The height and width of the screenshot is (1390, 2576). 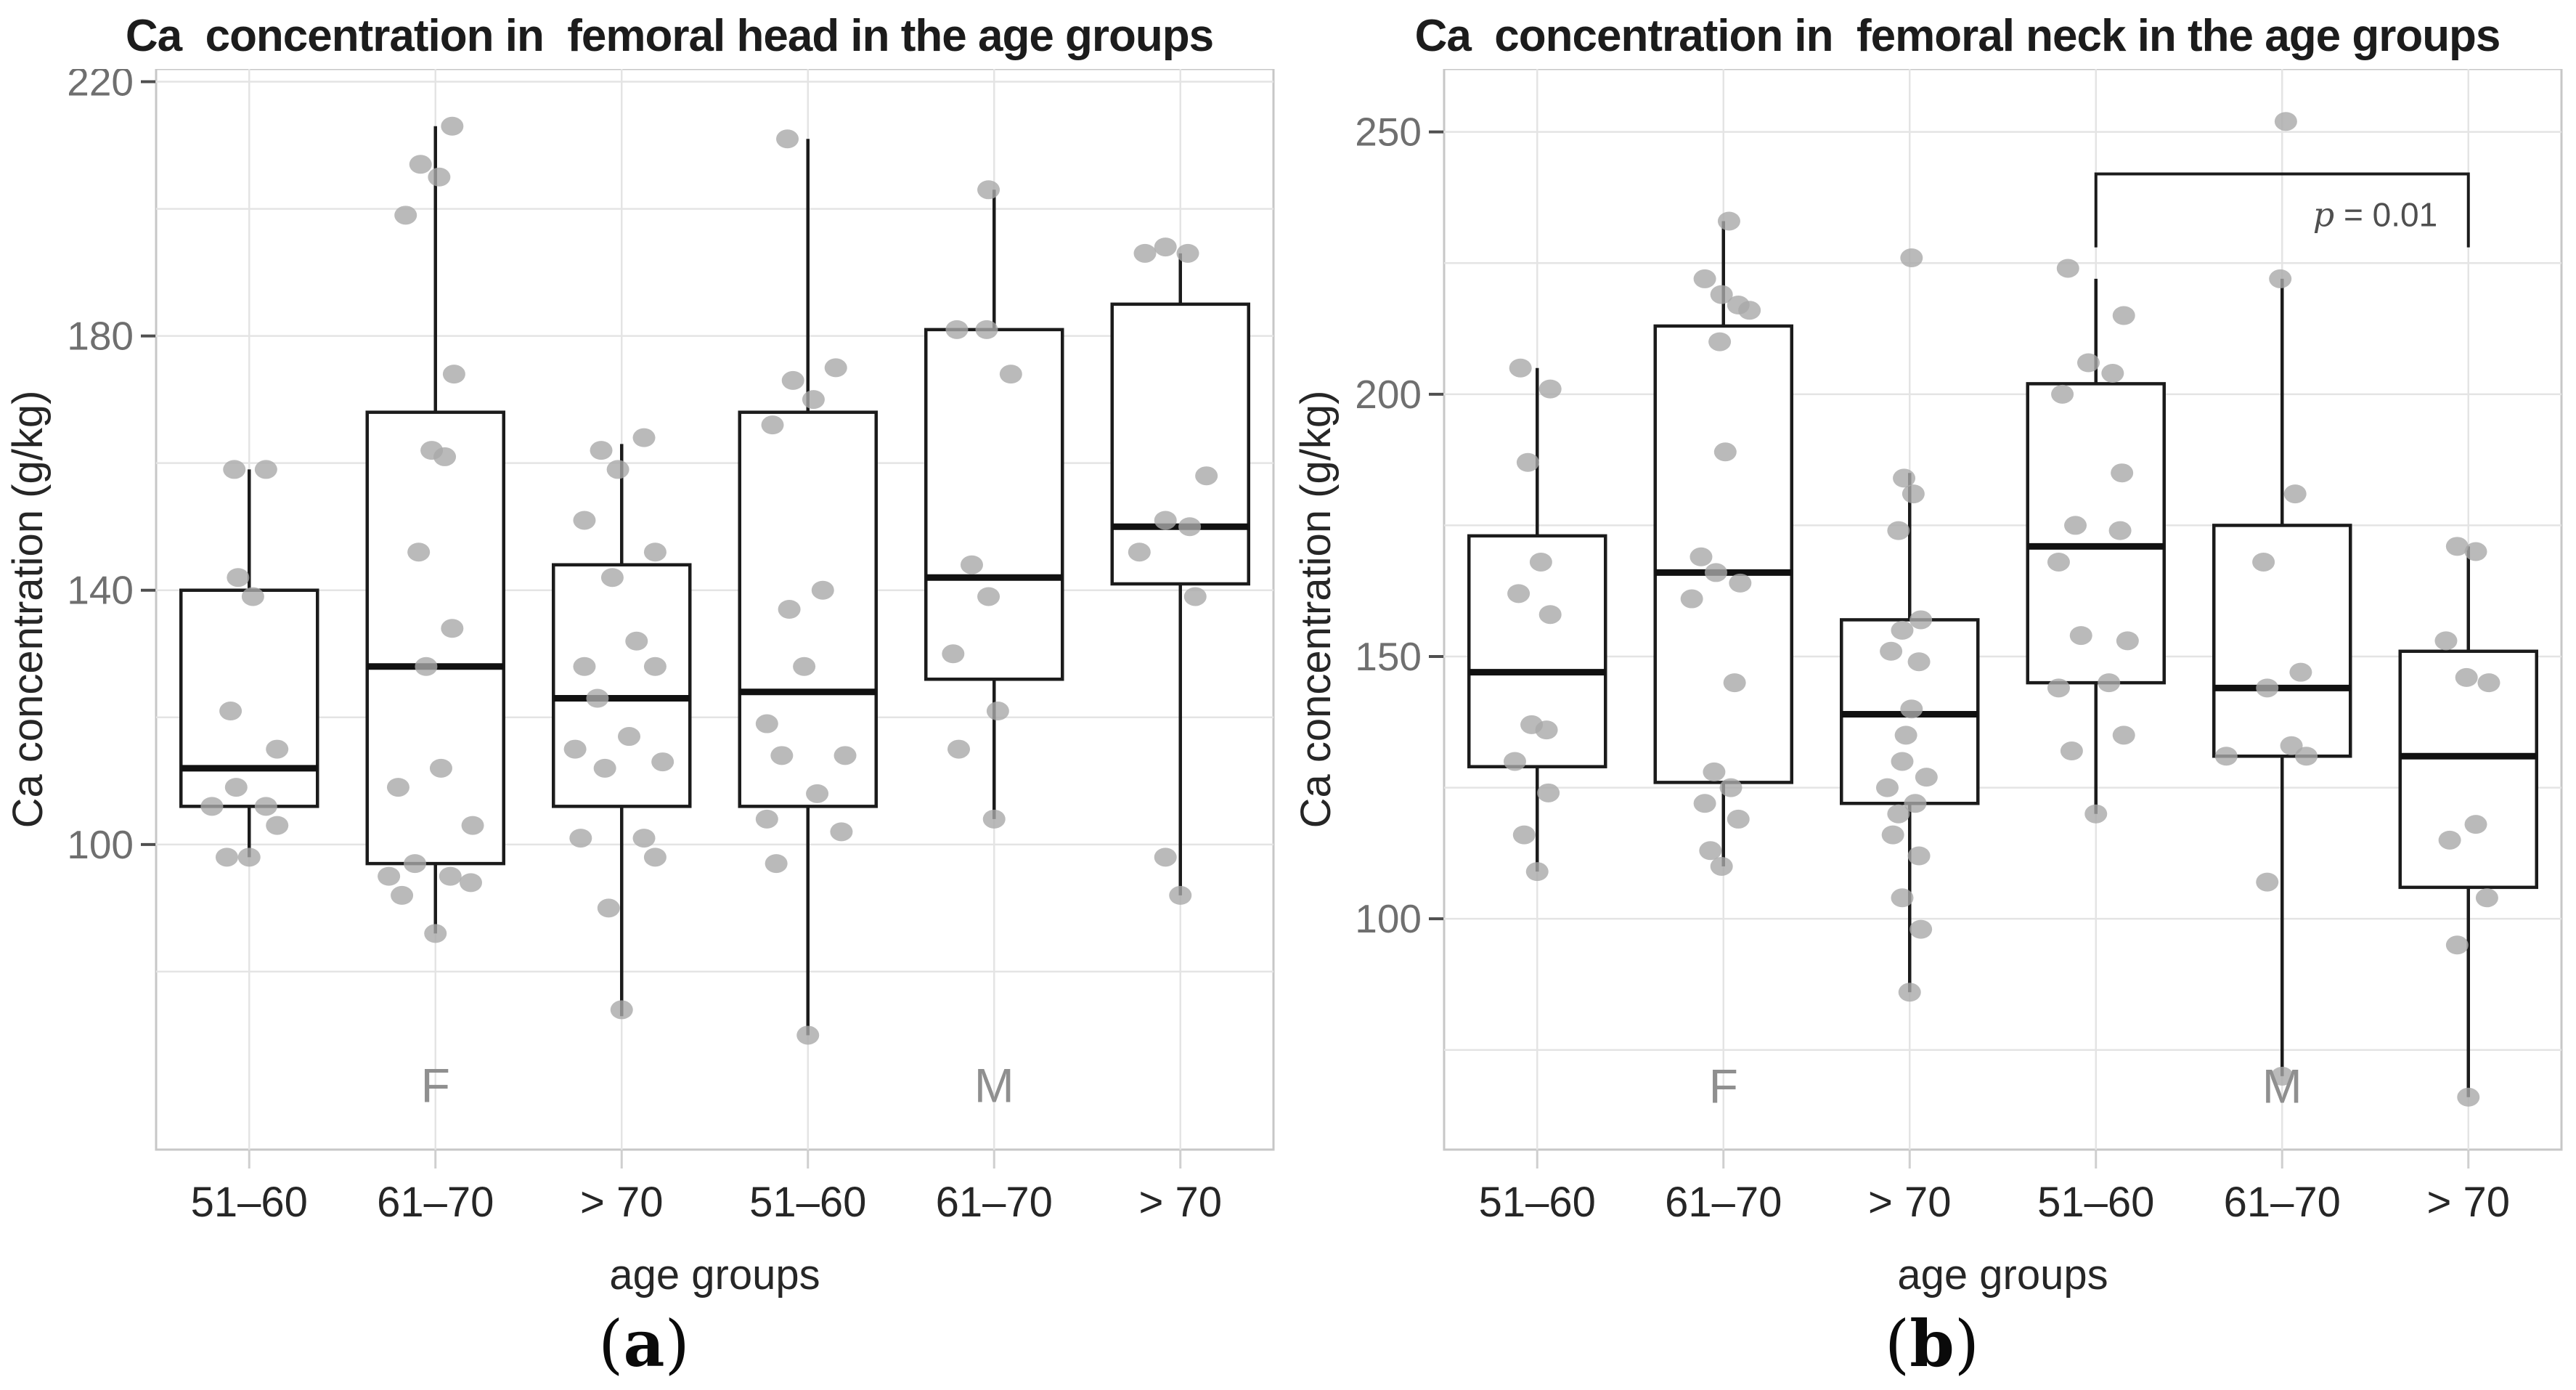 I want to click on caption-a-close: ), so click(x=677, y=1343).